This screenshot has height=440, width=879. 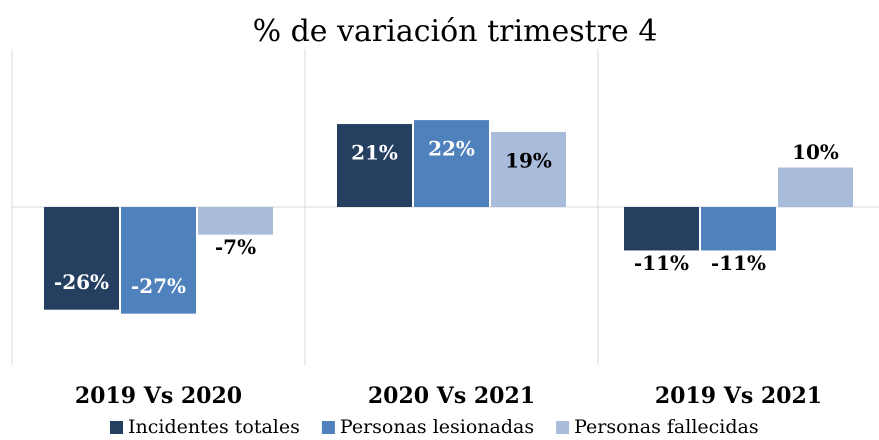 What do you see at coordinates (437, 427) in the screenshot?
I see `legend-label: Personas lesionadas` at bounding box center [437, 427].